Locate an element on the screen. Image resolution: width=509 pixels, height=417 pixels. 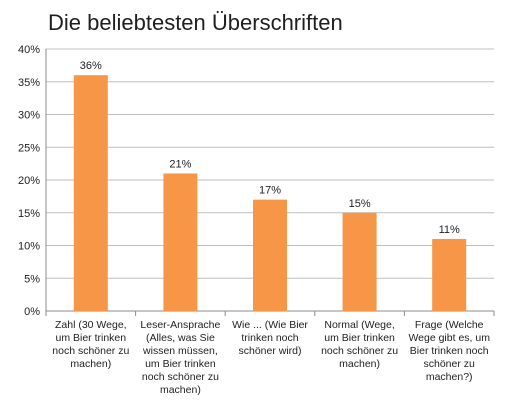
y-tick-label: 40% is located at coordinates (29, 50).